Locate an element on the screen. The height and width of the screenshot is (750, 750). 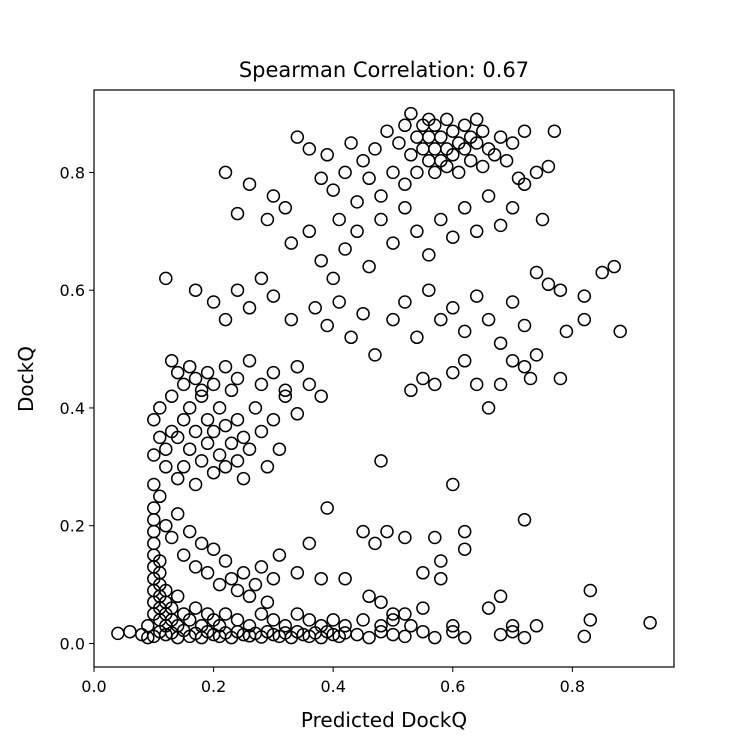
x-tick-label: 0.0 is located at coordinates (93, 686).